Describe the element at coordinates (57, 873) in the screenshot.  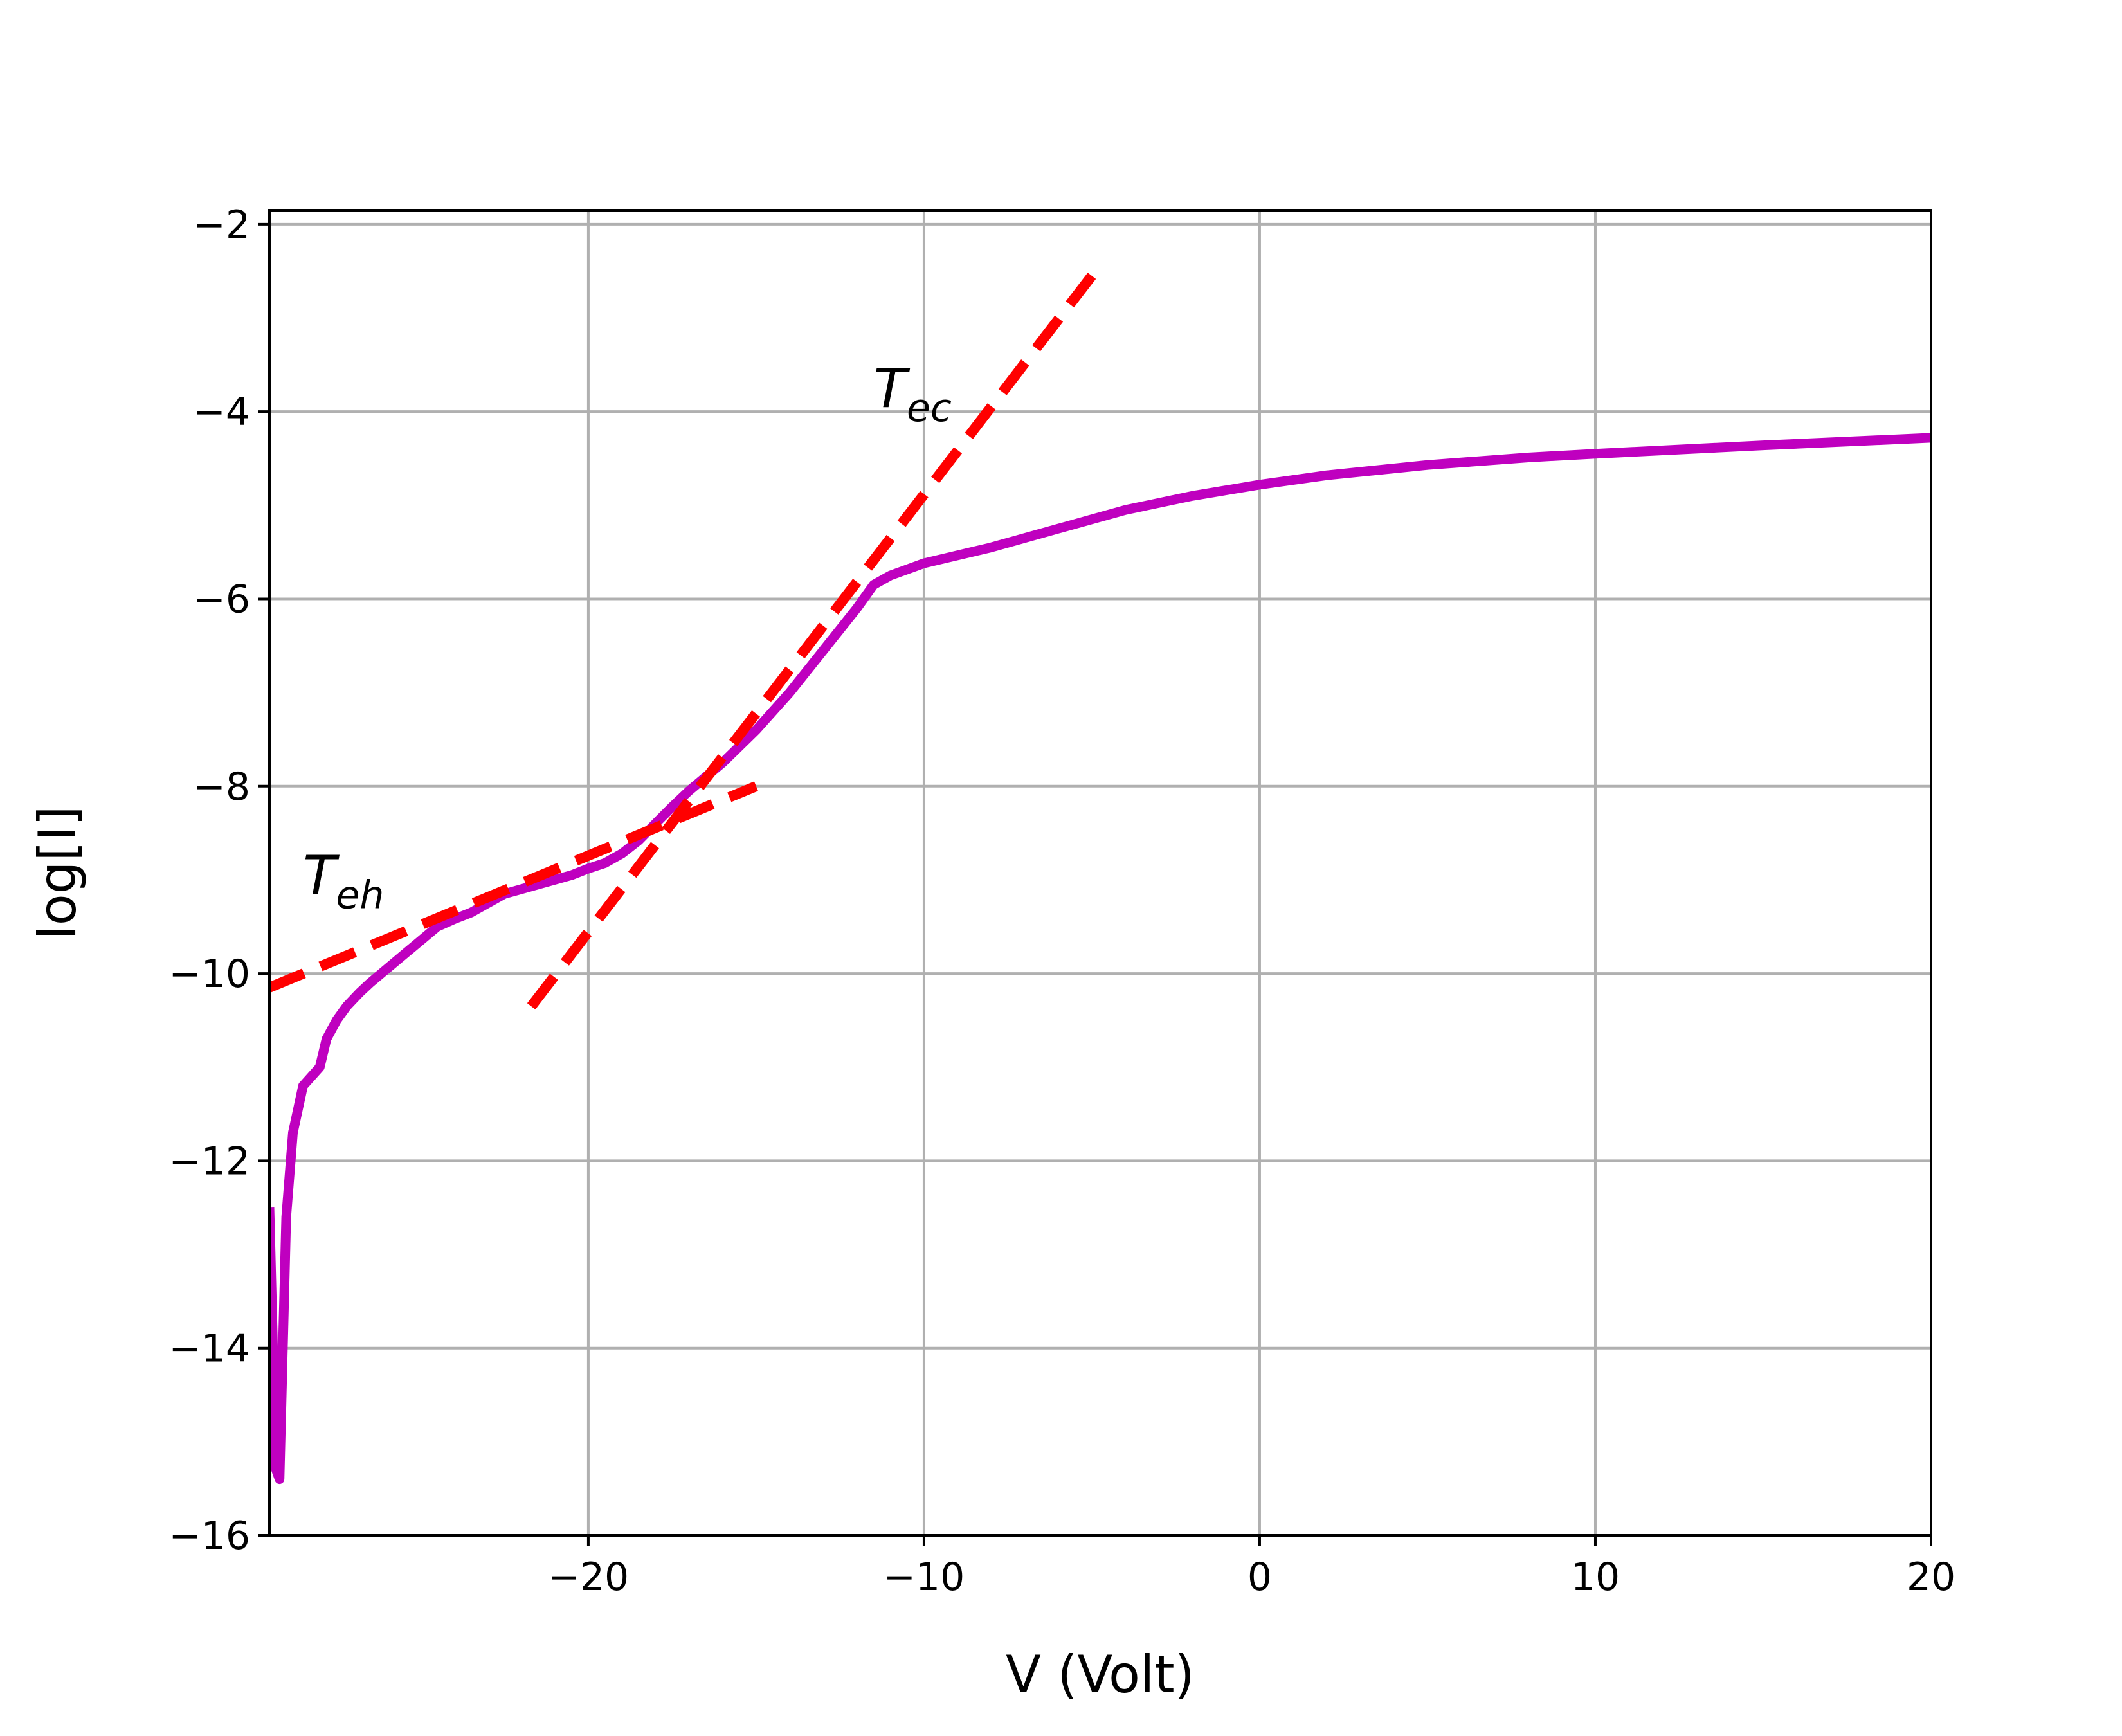
I see `y-axis-label: log[I]` at that location.